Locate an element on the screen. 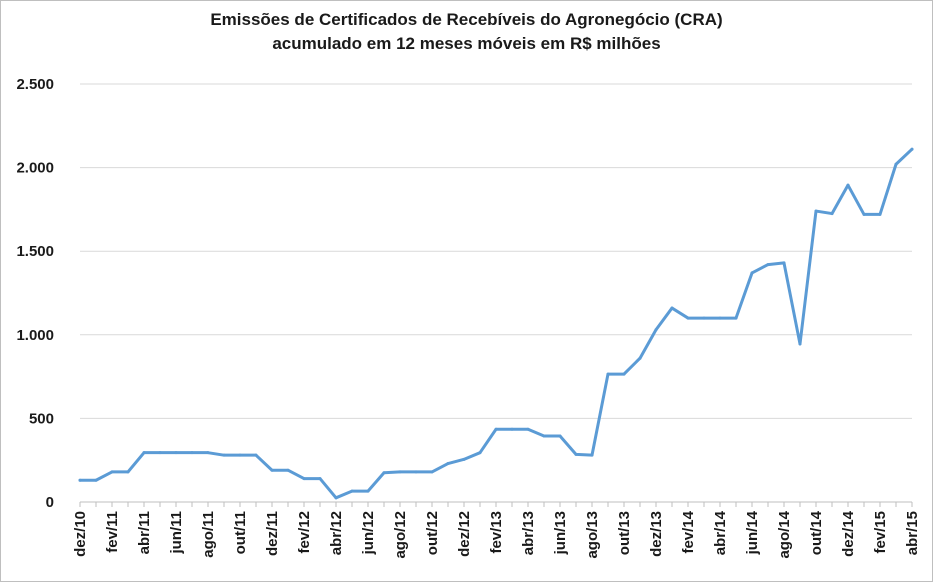  x-tick-label: dez/14 is located at coordinates (848, 533).